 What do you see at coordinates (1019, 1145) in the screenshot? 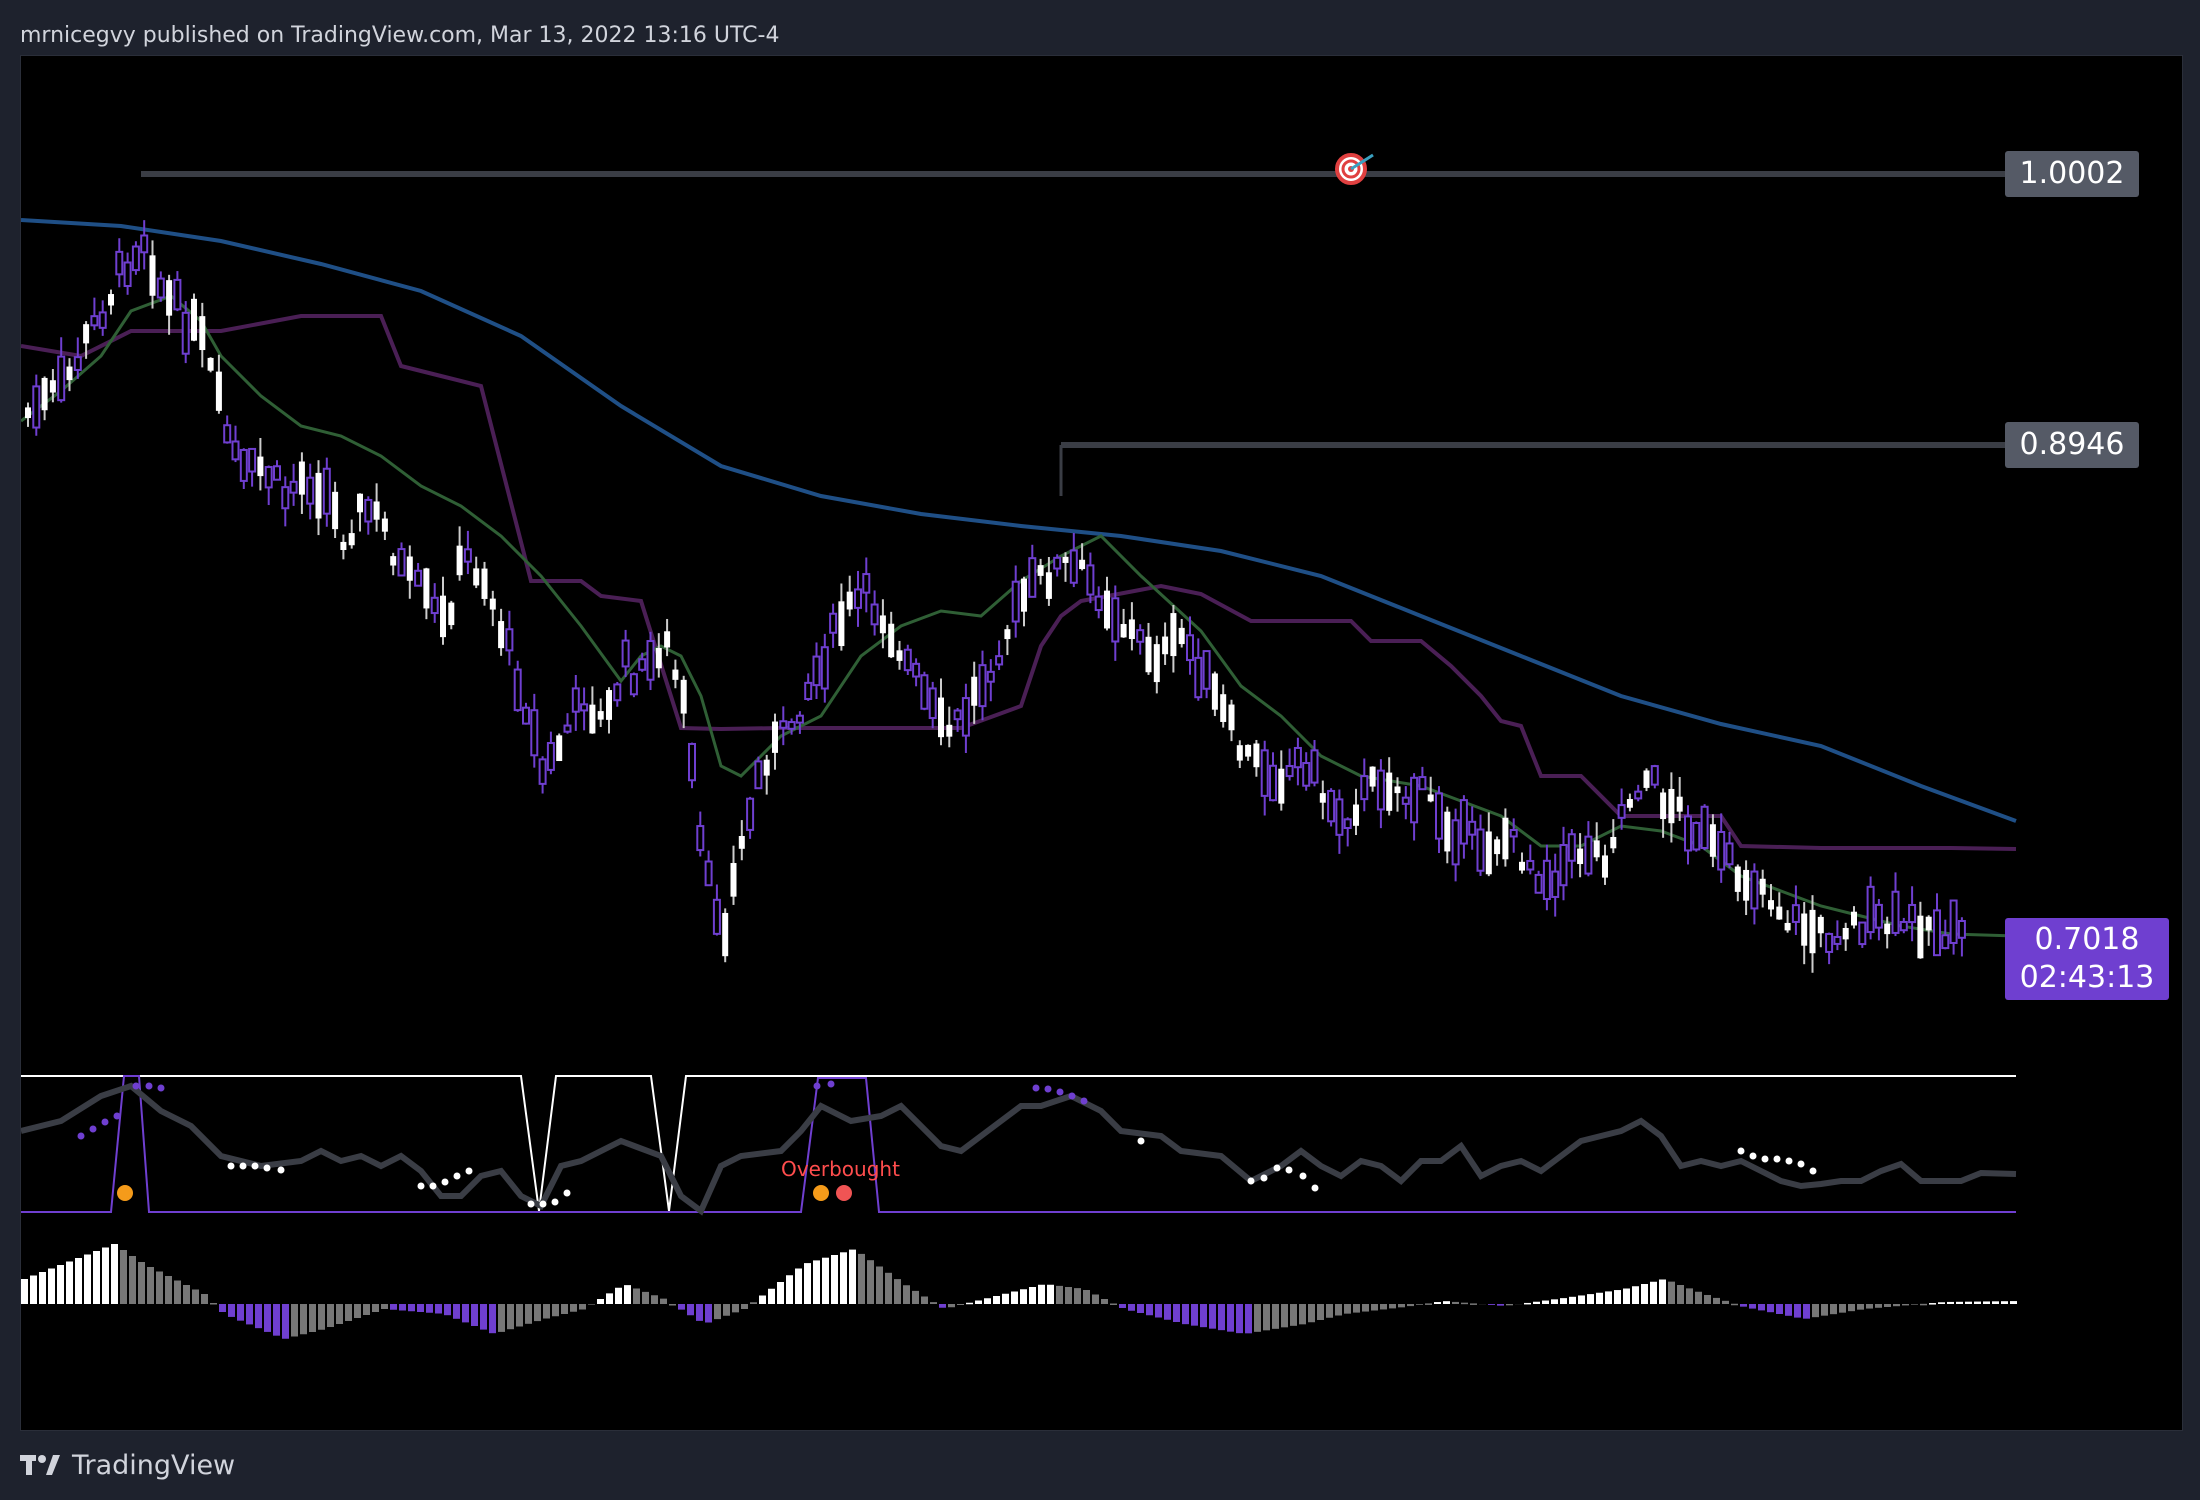
I see `oscillator-panel: Overbought` at bounding box center [1019, 1145].